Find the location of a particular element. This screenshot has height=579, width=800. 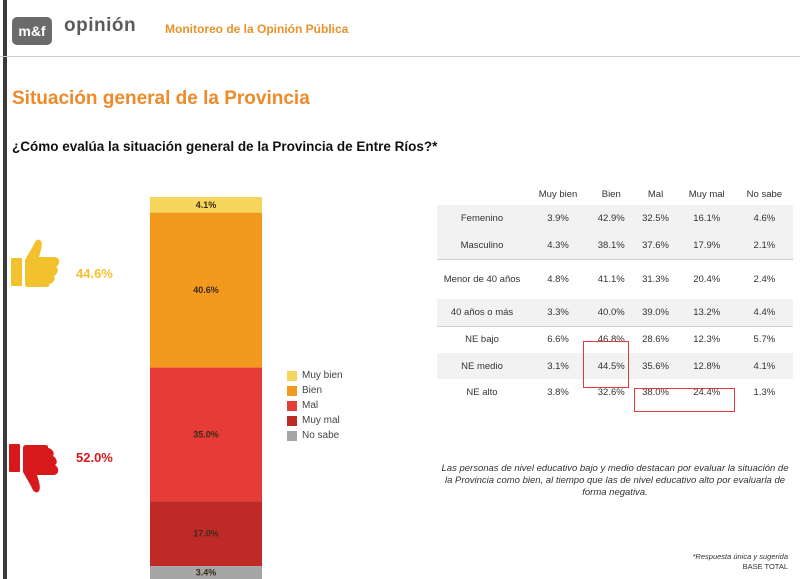

table-row: NE alto 3.8% 32.6% 38.0% 24.4% 1.3% is located at coordinates (615, 392).